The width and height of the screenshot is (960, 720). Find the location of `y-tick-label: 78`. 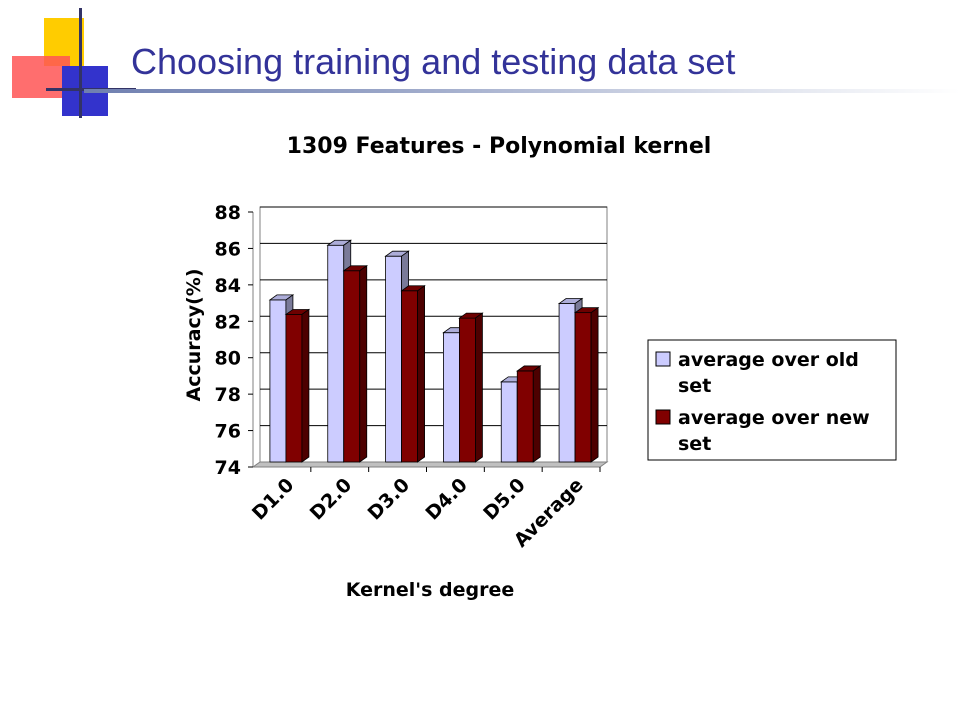

y-tick-label: 78 is located at coordinates (228, 395).